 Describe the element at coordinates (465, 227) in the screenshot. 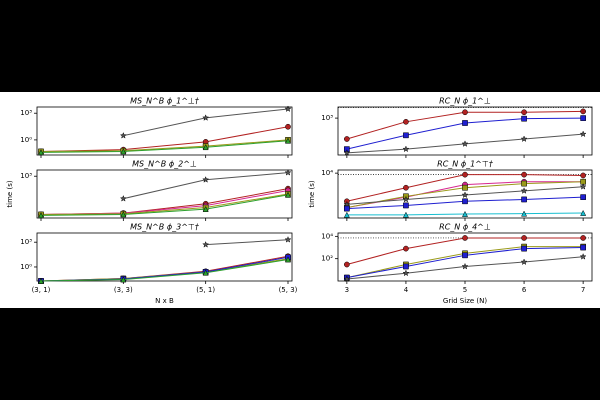

I see `panel-title: RC_N ϕ_4^⊥` at that location.